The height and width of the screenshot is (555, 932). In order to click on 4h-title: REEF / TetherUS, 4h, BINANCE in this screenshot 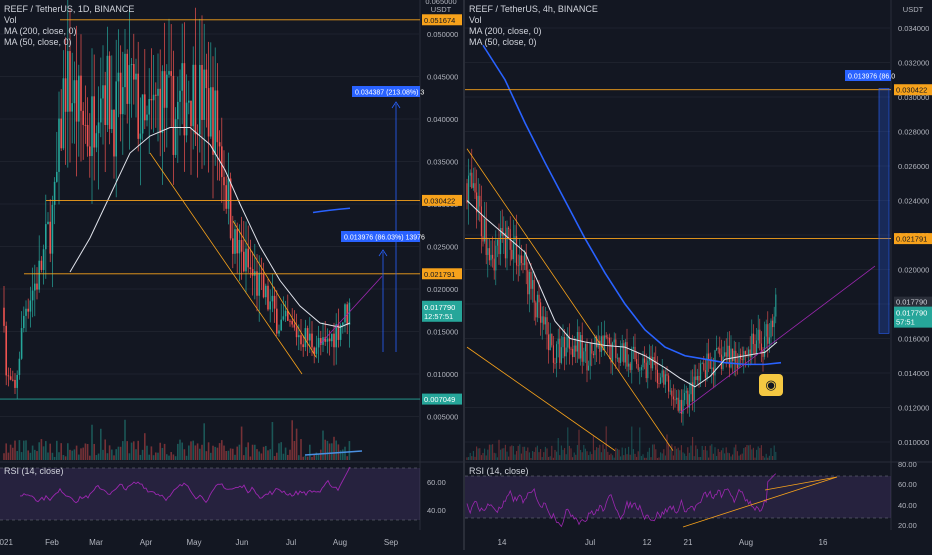, I will do `click(533, 9)`.